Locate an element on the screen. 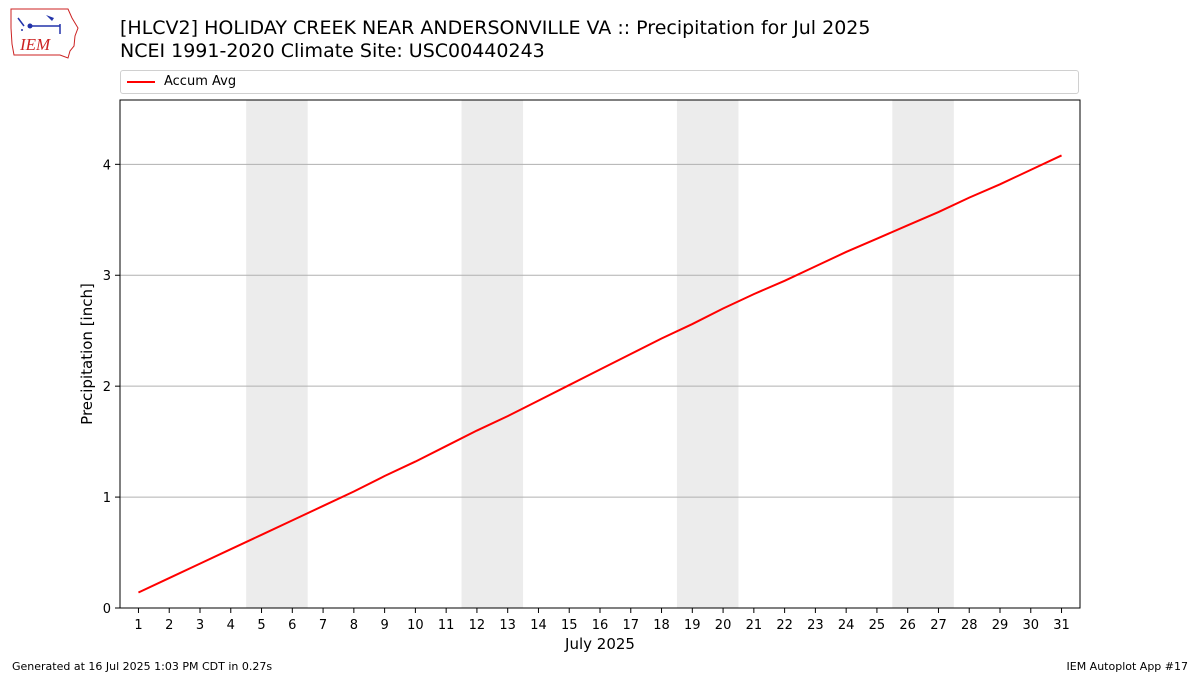  x-tick-label-12: 12 is located at coordinates (477, 625).